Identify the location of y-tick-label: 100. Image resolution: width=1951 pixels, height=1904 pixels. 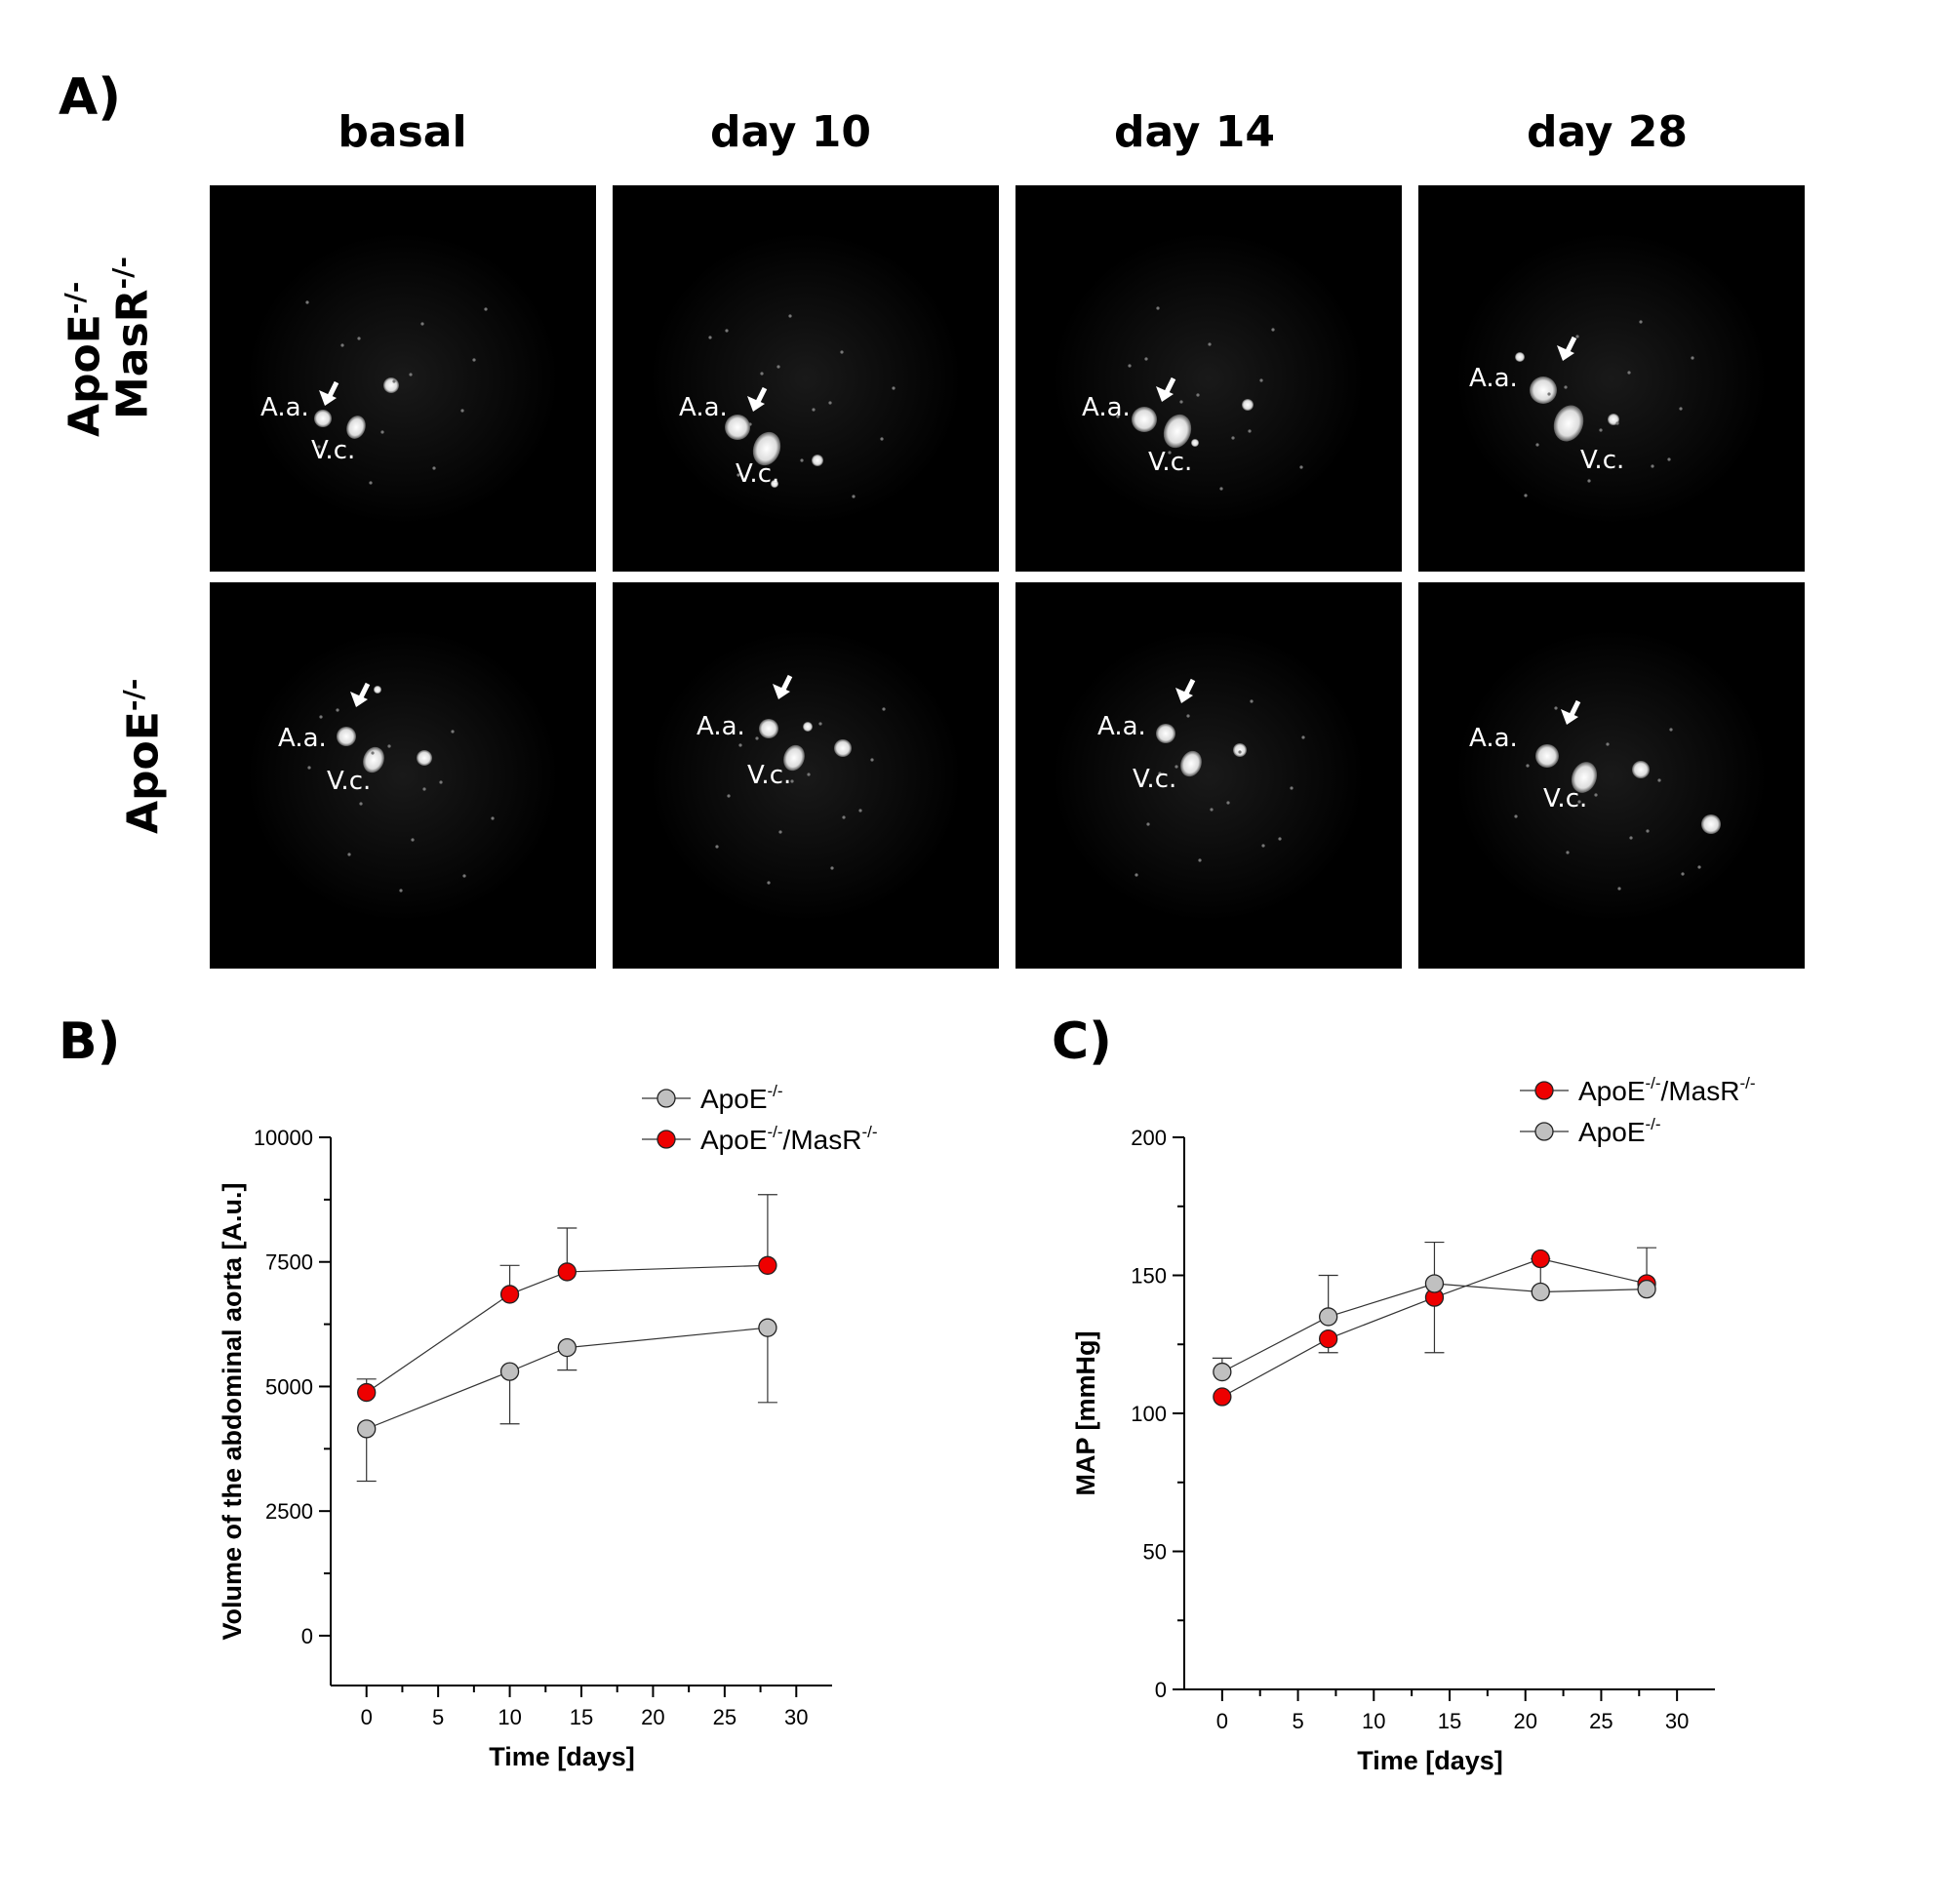
(1149, 1414).